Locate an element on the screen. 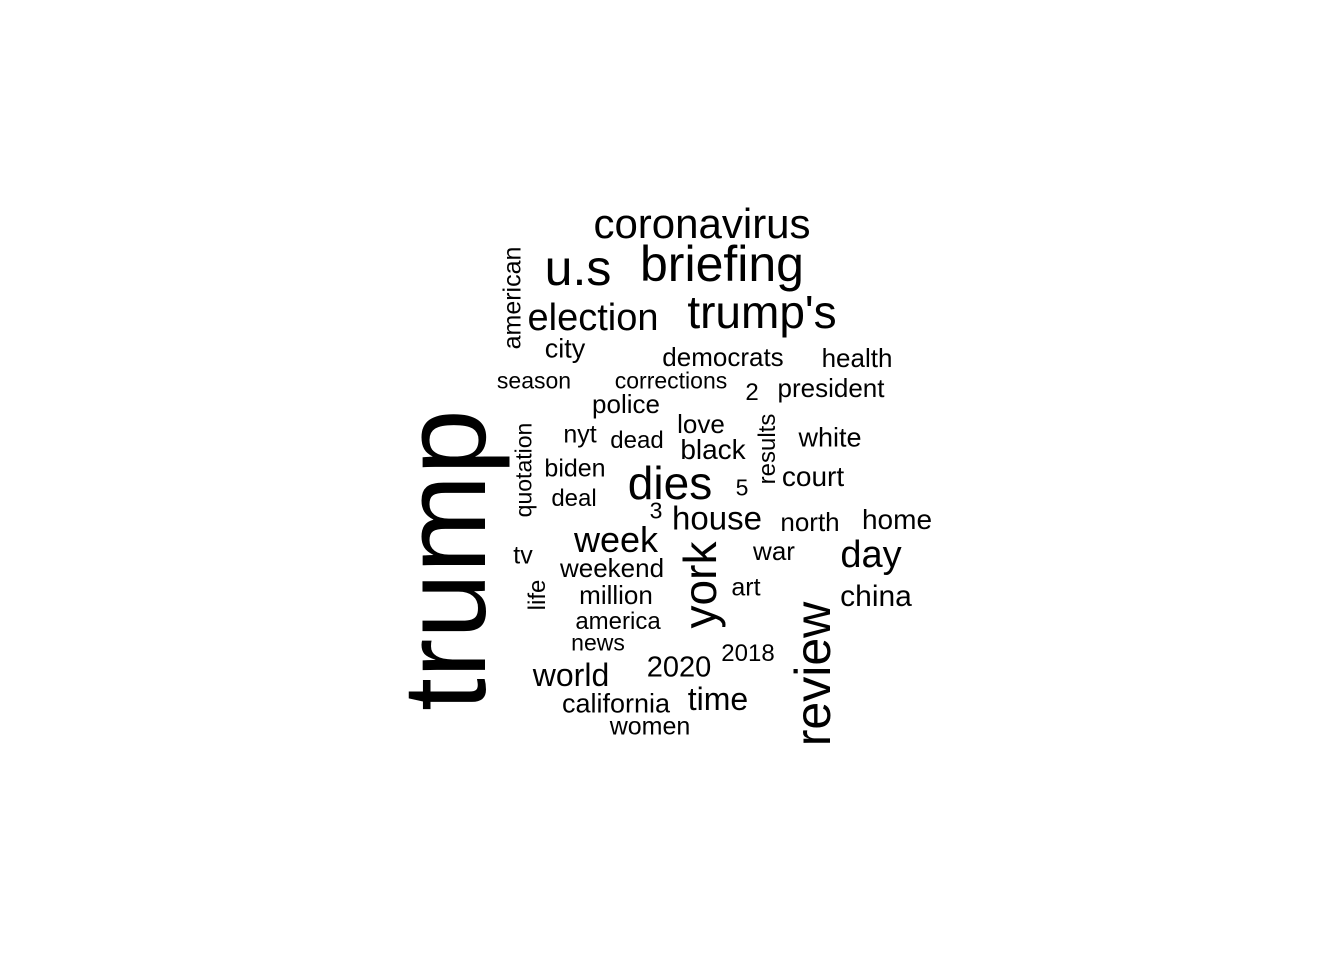 Image resolution: width=1344 pixels, height=960 pixels. word-art: art is located at coordinates (746, 587).